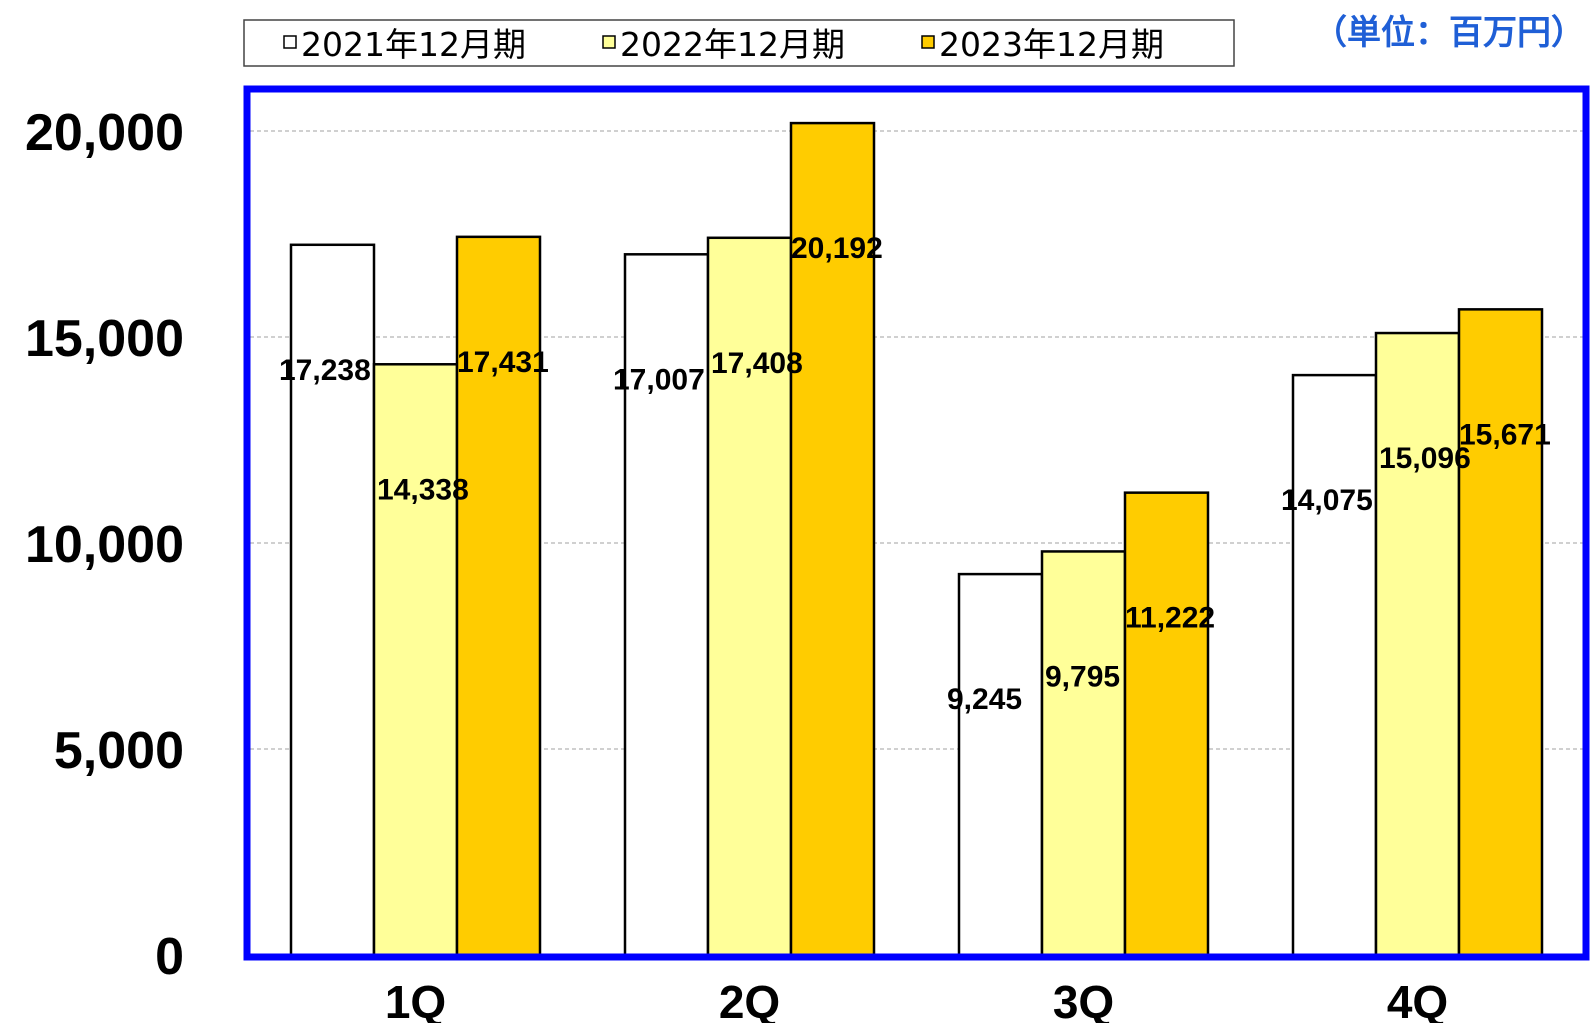 The height and width of the screenshot is (1023, 1591). I want to click on data-label: 11,222, so click(1170, 618).